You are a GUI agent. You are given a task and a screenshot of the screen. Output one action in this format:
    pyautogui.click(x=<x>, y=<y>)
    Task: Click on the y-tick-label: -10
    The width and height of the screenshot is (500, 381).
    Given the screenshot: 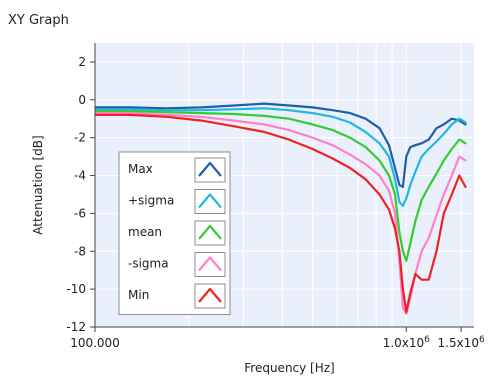 What is the action you would take?
    pyautogui.click(x=76, y=289)
    